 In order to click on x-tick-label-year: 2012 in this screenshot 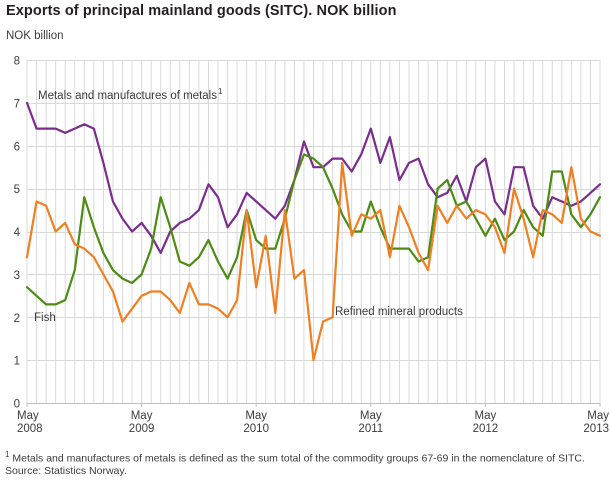, I will do `click(486, 429)`.